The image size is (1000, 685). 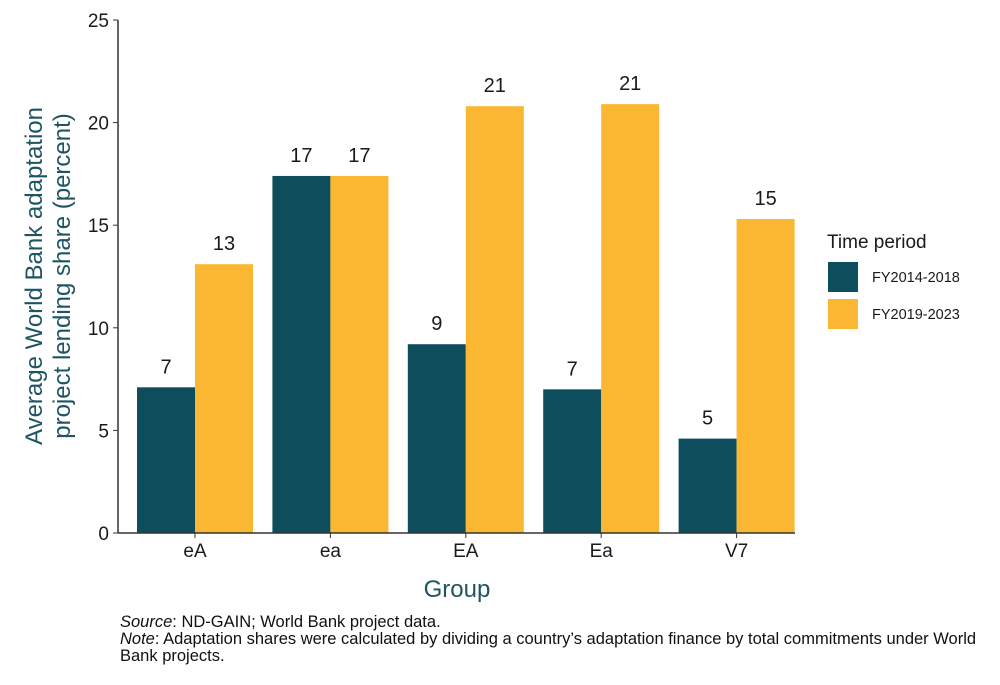 I want to click on data-label-ea-FY2014-2018: 17, so click(x=301, y=156).